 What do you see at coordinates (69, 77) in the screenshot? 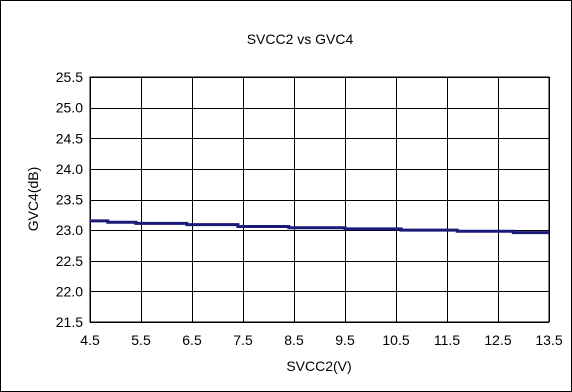
I see `y-tick-label: 25.5` at bounding box center [69, 77].